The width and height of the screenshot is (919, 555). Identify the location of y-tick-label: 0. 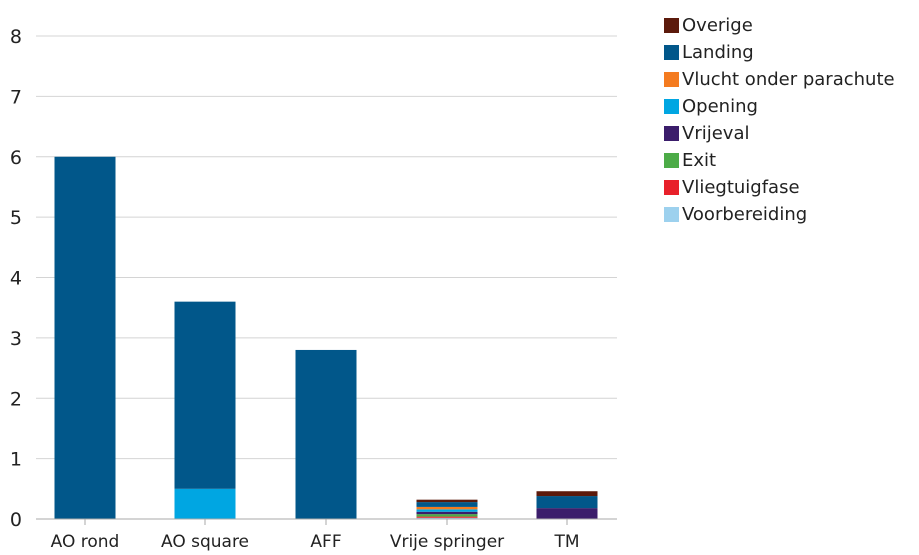
(16, 520).